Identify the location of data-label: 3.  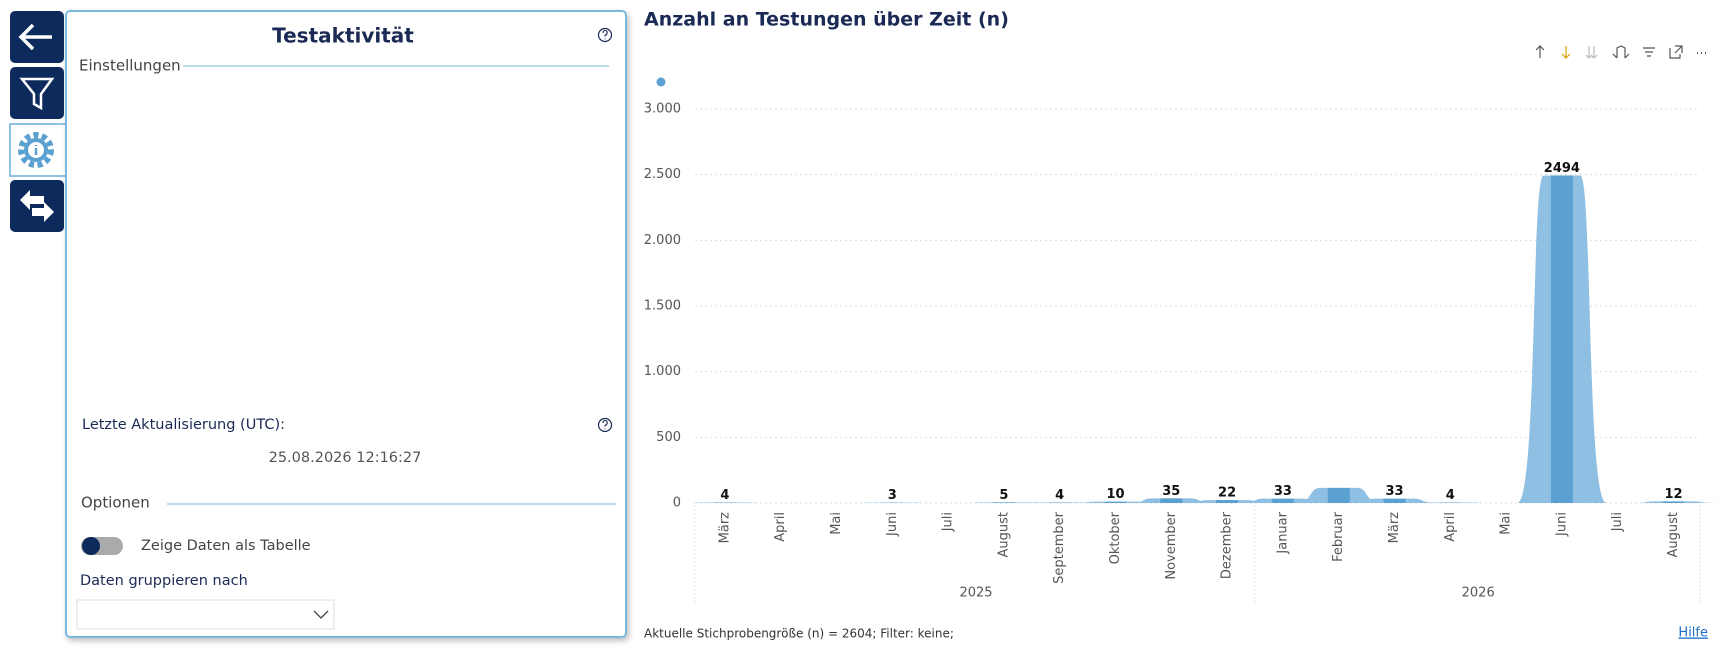
(892, 495).